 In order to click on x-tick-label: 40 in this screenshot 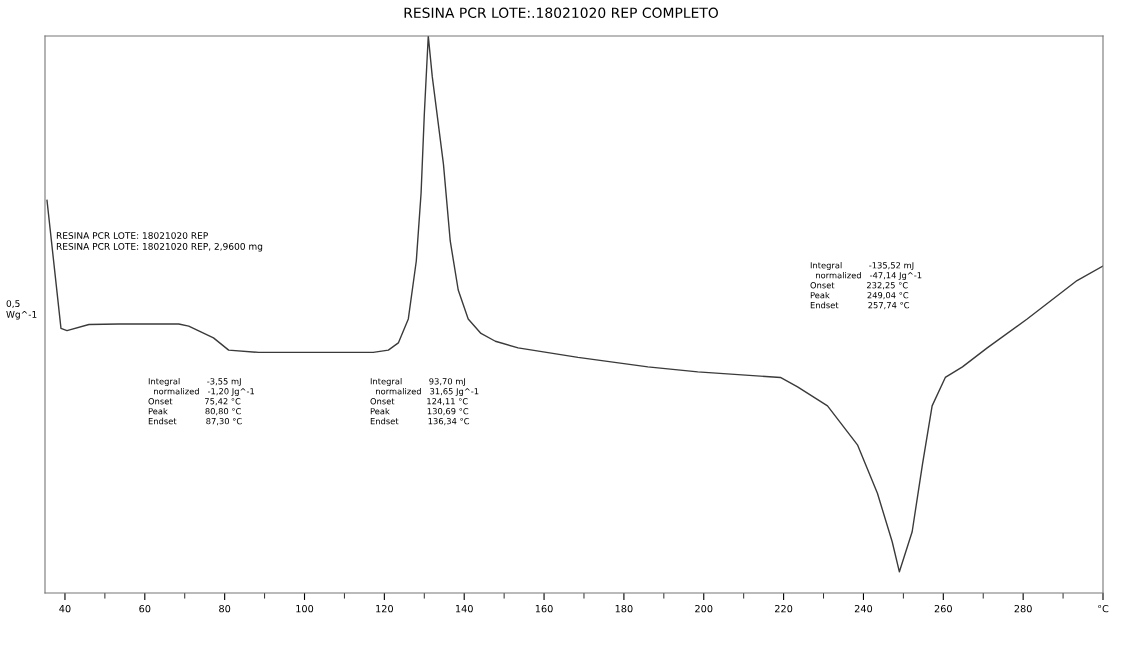, I will do `click(65, 608)`.